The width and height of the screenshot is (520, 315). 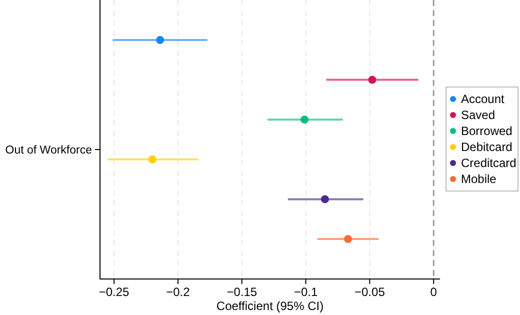 I want to click on legend-label: Saved, so click(x=478, y=115).